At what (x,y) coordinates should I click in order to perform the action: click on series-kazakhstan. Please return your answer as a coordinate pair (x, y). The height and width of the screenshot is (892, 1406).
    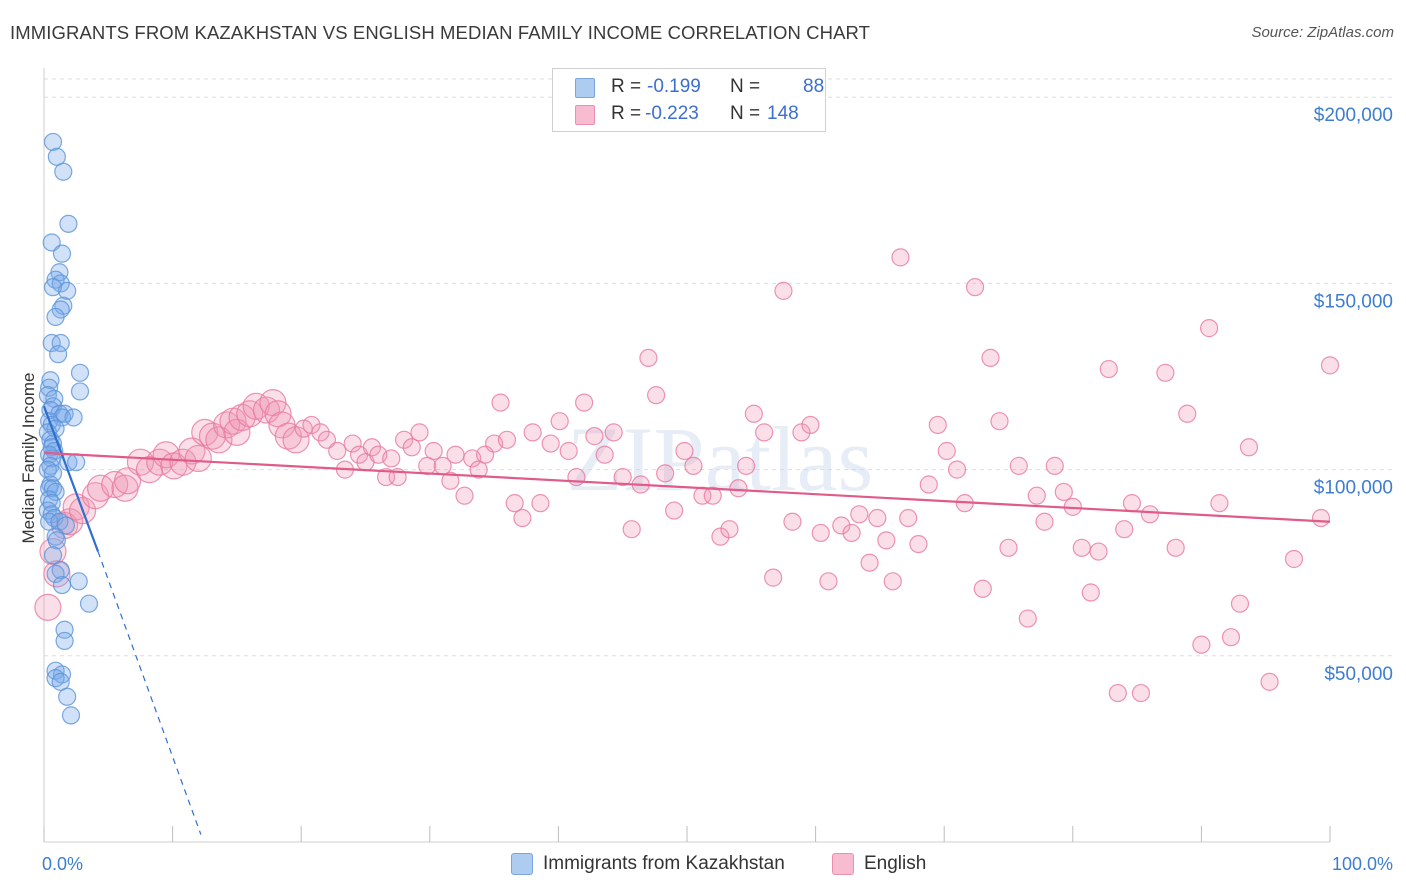
    Looking at the image, I should click on (68, 428).